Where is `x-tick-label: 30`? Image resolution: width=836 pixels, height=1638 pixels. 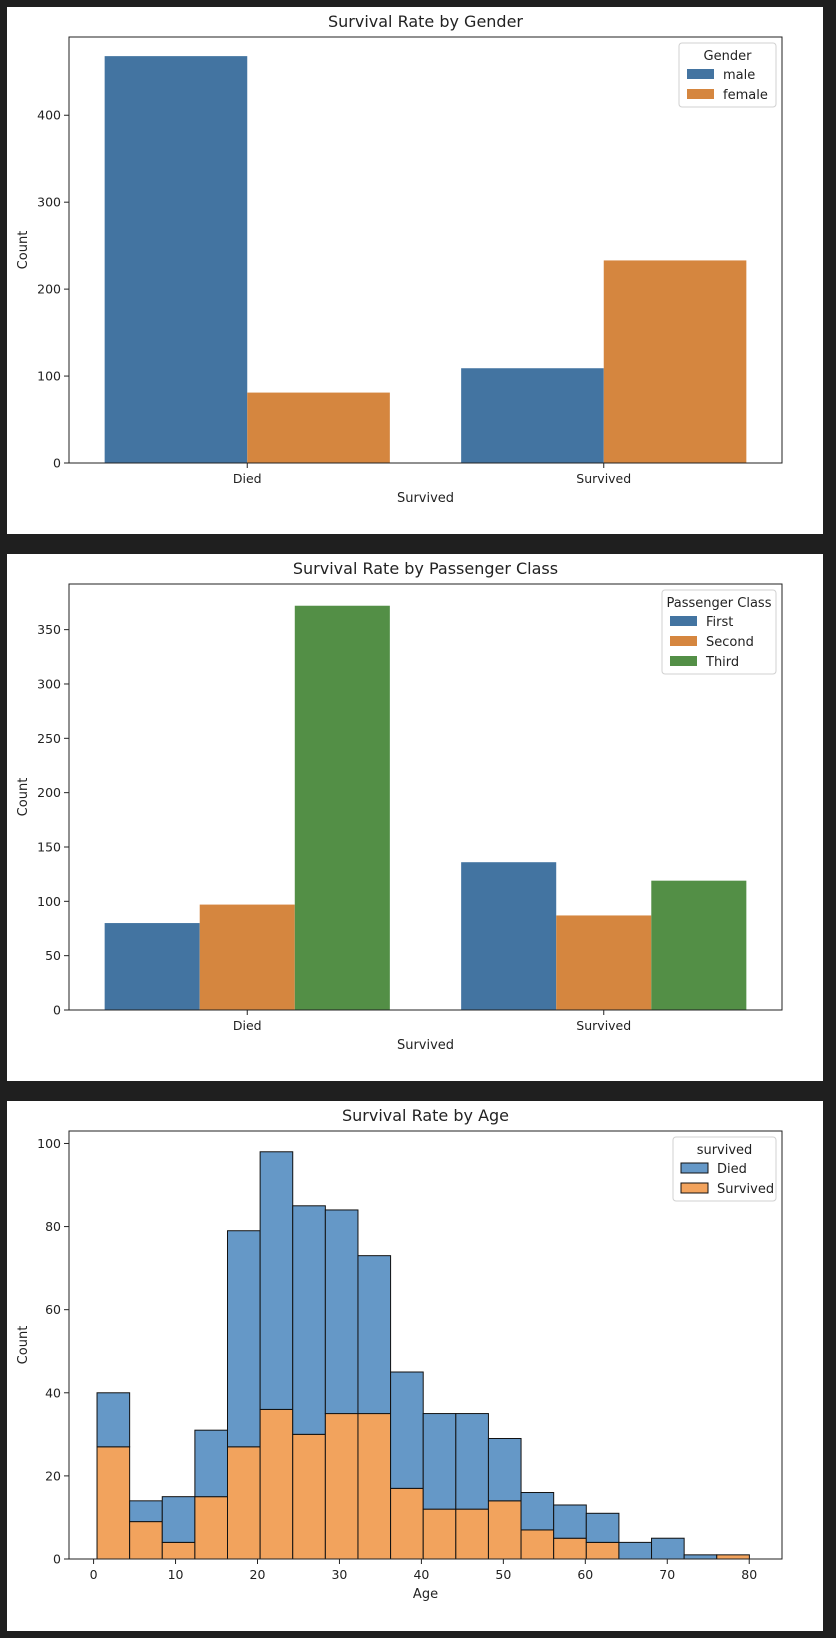
x-tick-label: 30 is located at coordinates (339, 1574).